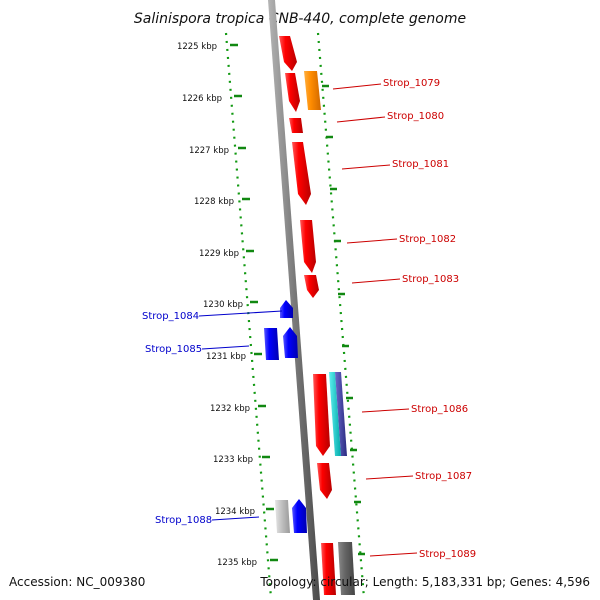 The width and height of the screenshot is (600, 600). What do you see at coordinates (230, 409) in the screenshot?
I see `tick-label: 1232 kbp` at bounding box center [230, 409].